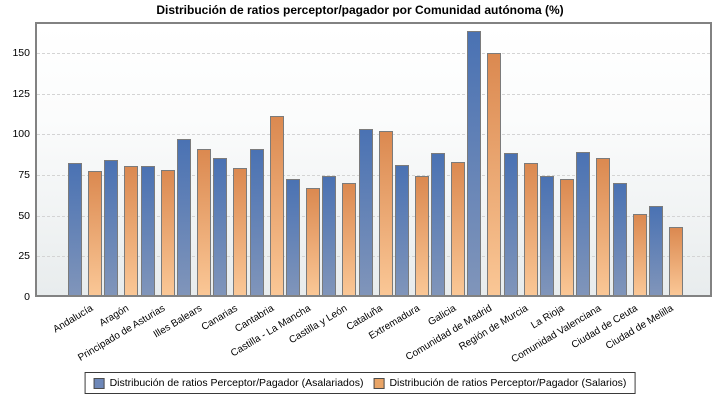 The image size is (720, 400). What do you see at coordinates (24, 215) in the screenshot?
I see `y-tick-label-50: 50` at bounding box center [24, 215].